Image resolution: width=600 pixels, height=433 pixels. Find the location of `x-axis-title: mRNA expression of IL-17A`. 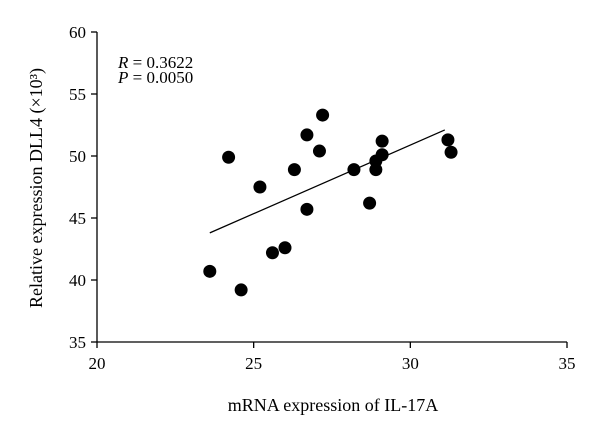

x-axis-title: mRNA expression of IL-17A is located at coordinates (333, 405).